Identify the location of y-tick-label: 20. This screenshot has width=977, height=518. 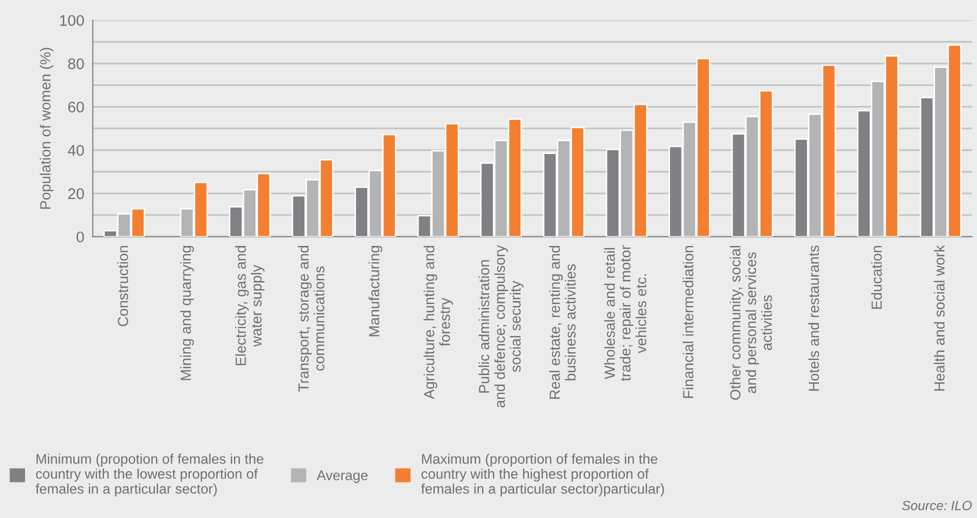
(76, 194).